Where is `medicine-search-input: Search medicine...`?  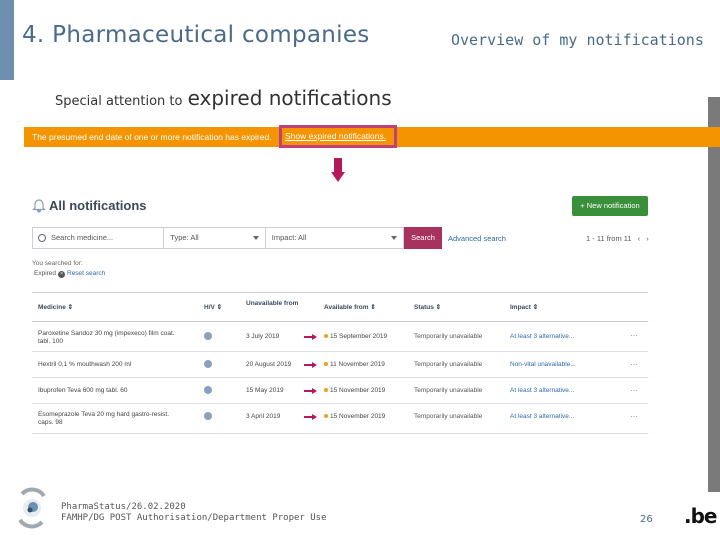
medicine-search-input: Search medicine... is located at coordinates (99, 238).